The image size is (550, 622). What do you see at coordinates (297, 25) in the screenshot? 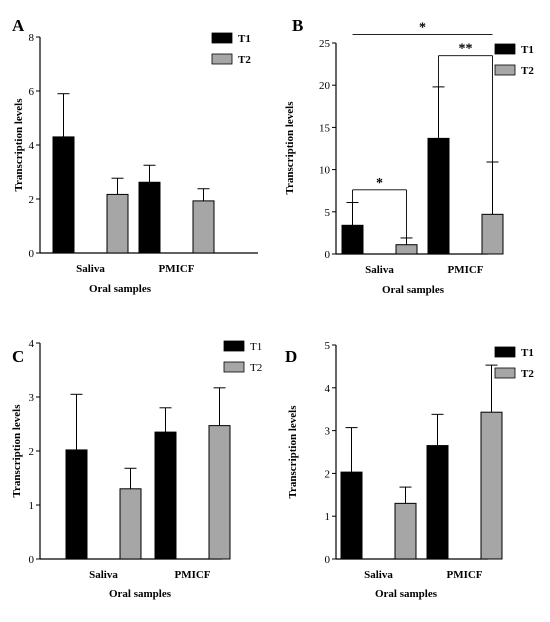
I see `panel-letter: B` at bounding box center [297, 25].